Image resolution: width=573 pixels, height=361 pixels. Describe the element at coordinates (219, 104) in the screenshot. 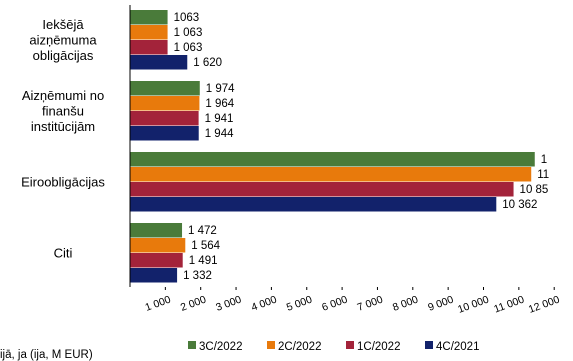

I see `data-label: 1 964` at that location.